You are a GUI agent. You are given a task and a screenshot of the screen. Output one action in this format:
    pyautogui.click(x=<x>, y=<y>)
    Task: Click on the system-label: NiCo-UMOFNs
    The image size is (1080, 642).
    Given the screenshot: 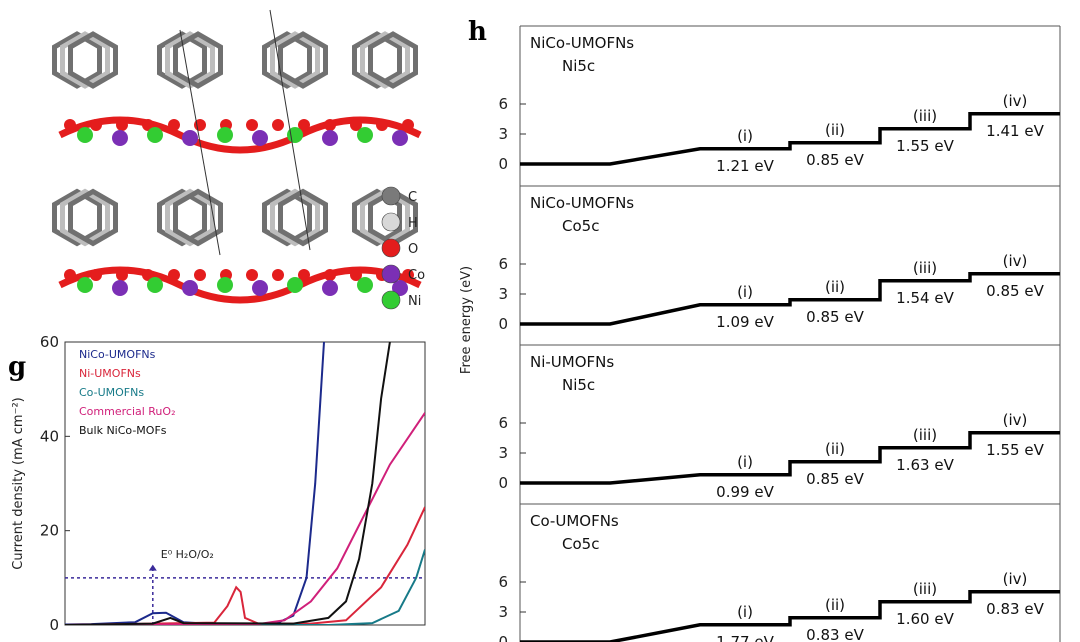 What is the action you would take?
    pyautogui.click(x=582, y=203)
    